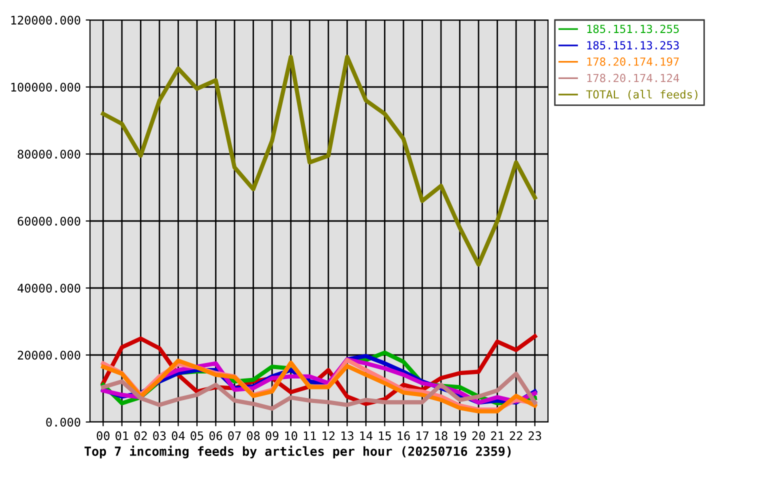  Describe the element at coordinates (328, 435) in the screenshot. I see `x-tick-label: 12` at that location.